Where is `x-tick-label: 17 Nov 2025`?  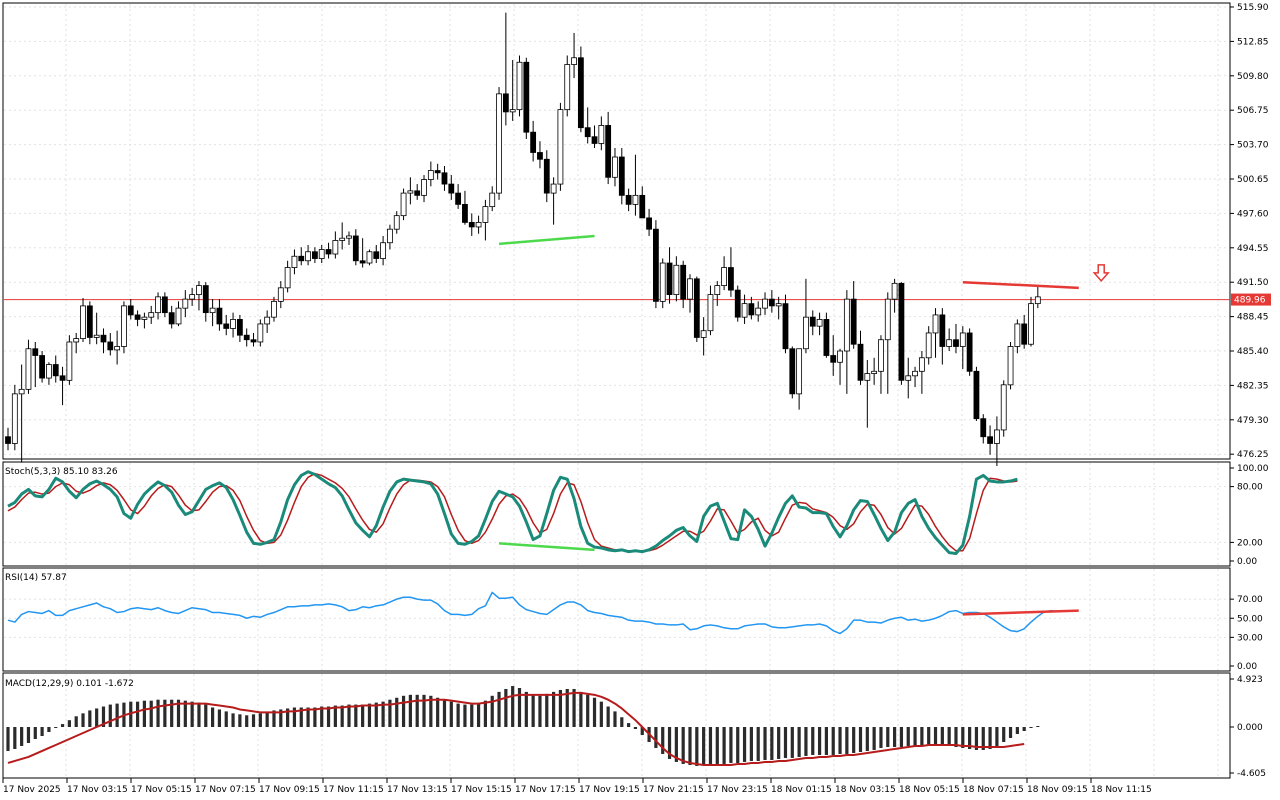 x-tick-label: 17 Nov 2025 is located at coordinates (32, 790).